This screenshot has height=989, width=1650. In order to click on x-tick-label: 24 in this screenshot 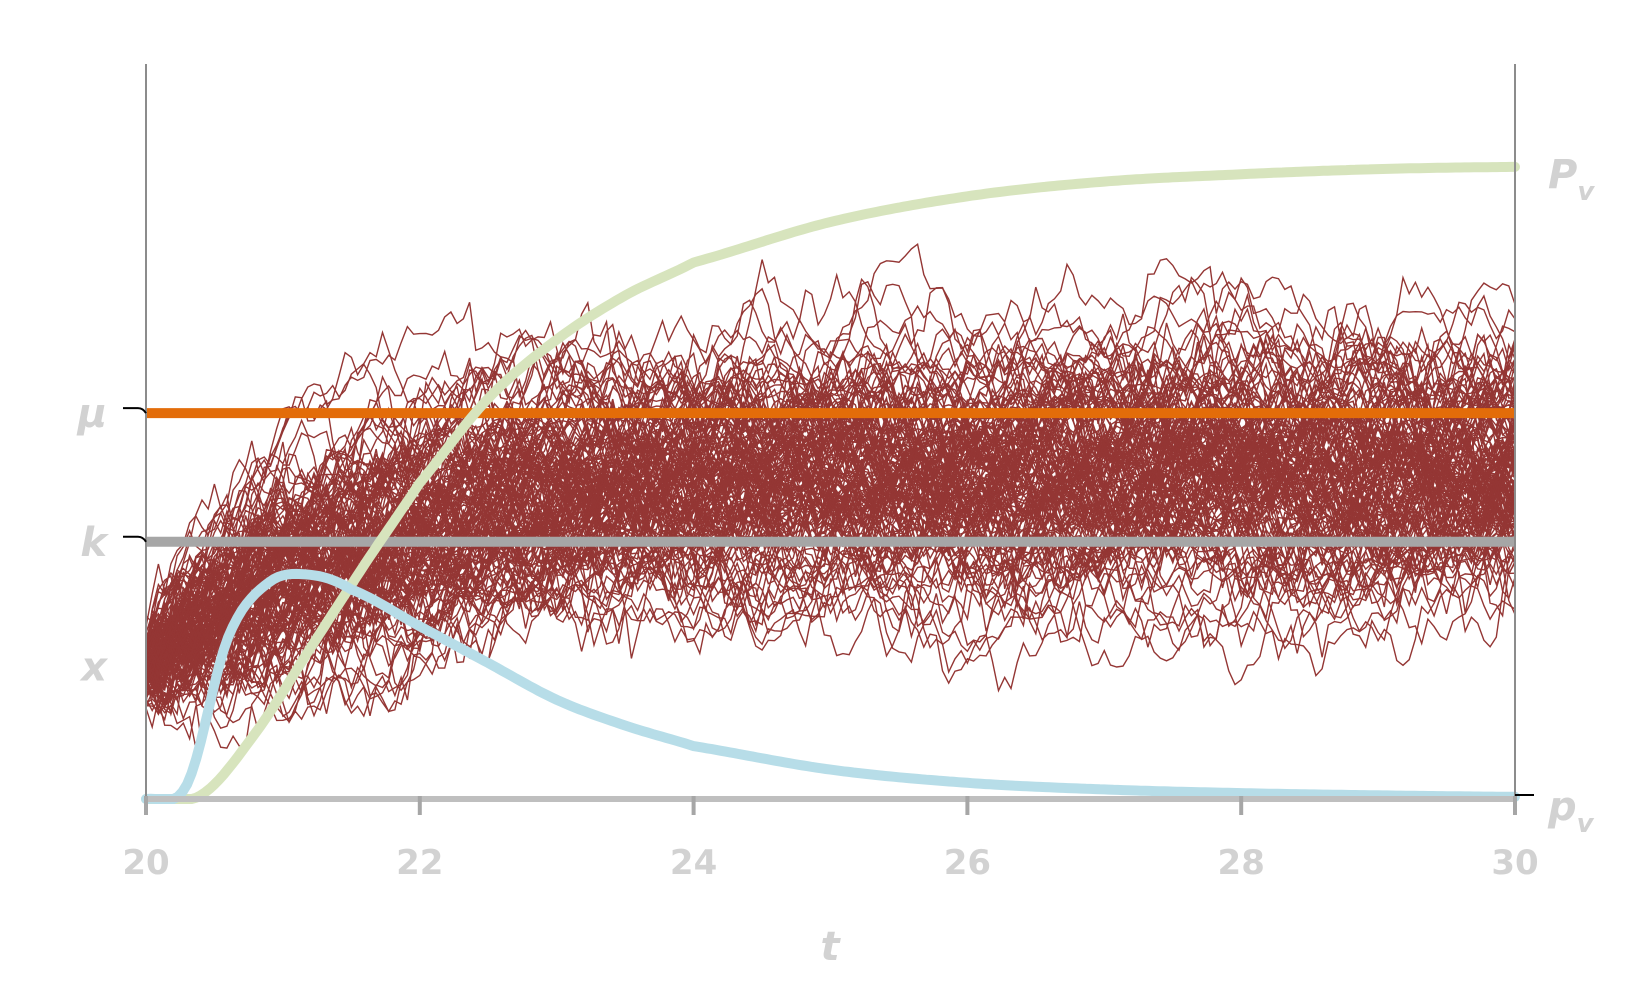, I will do `click(693, 863)`.